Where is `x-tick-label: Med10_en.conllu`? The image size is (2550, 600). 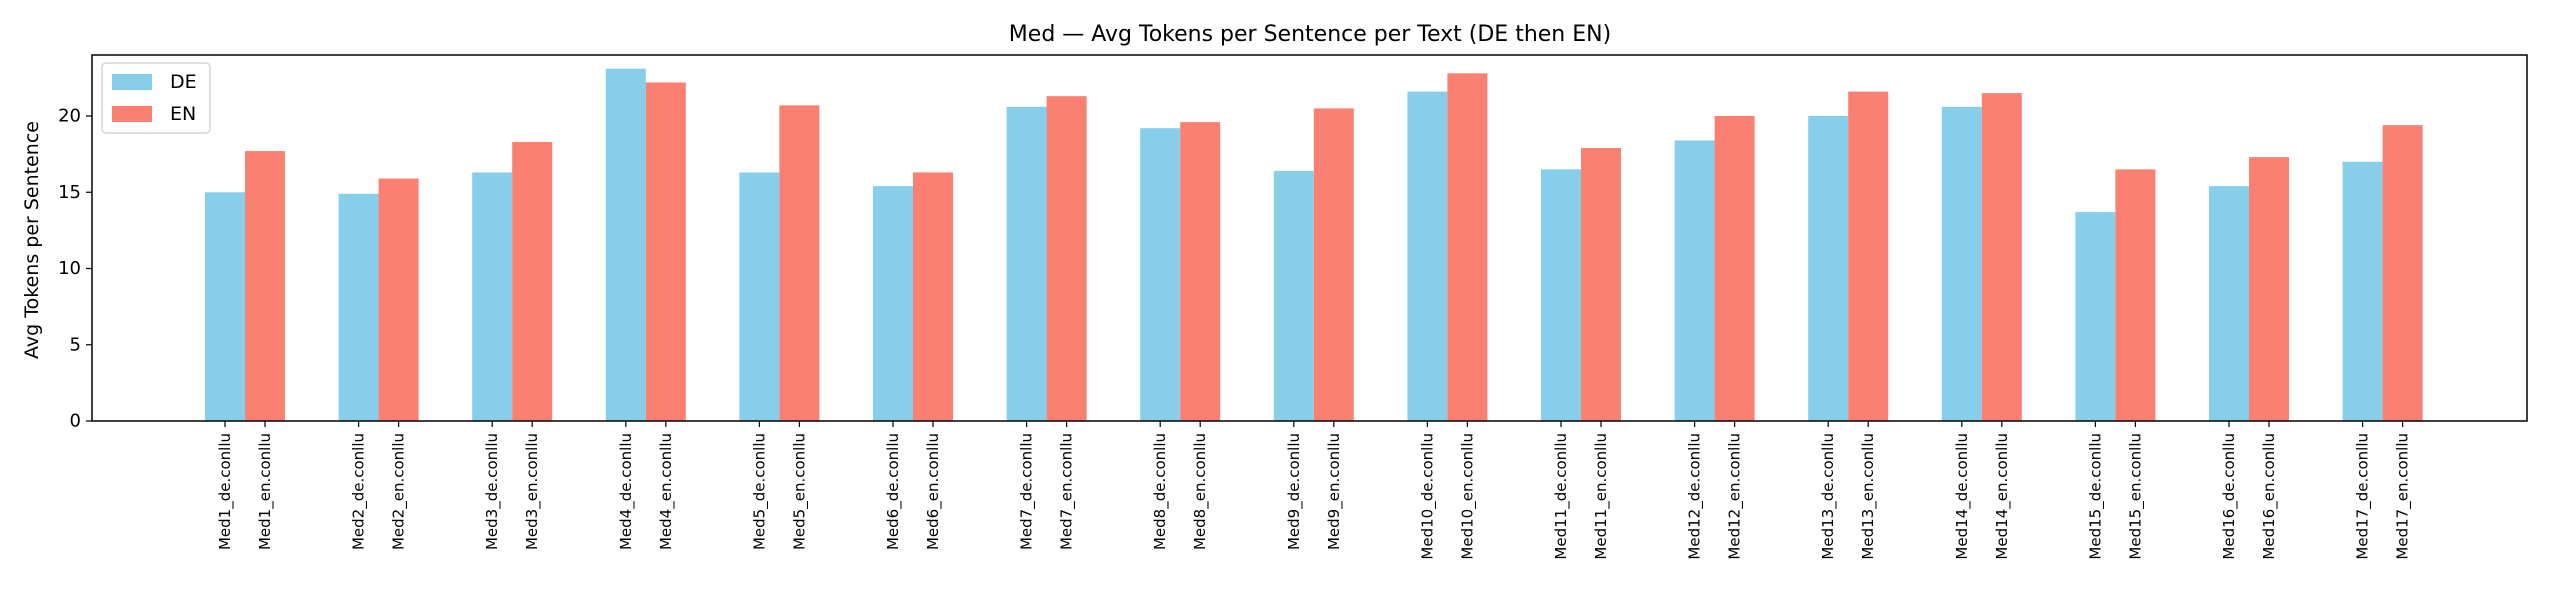 x-tick-label: Med10_en.conllu is located at coordinates (1467, 496).